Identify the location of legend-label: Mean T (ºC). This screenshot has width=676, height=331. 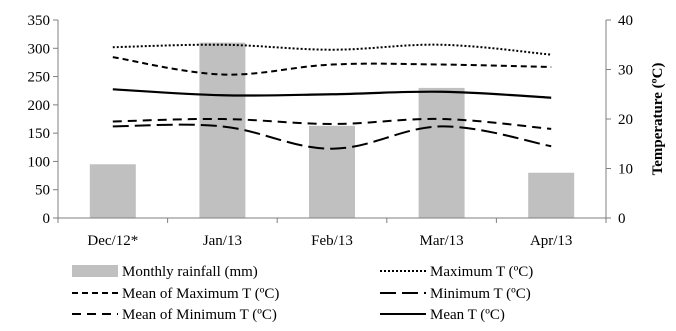
(467, 315).